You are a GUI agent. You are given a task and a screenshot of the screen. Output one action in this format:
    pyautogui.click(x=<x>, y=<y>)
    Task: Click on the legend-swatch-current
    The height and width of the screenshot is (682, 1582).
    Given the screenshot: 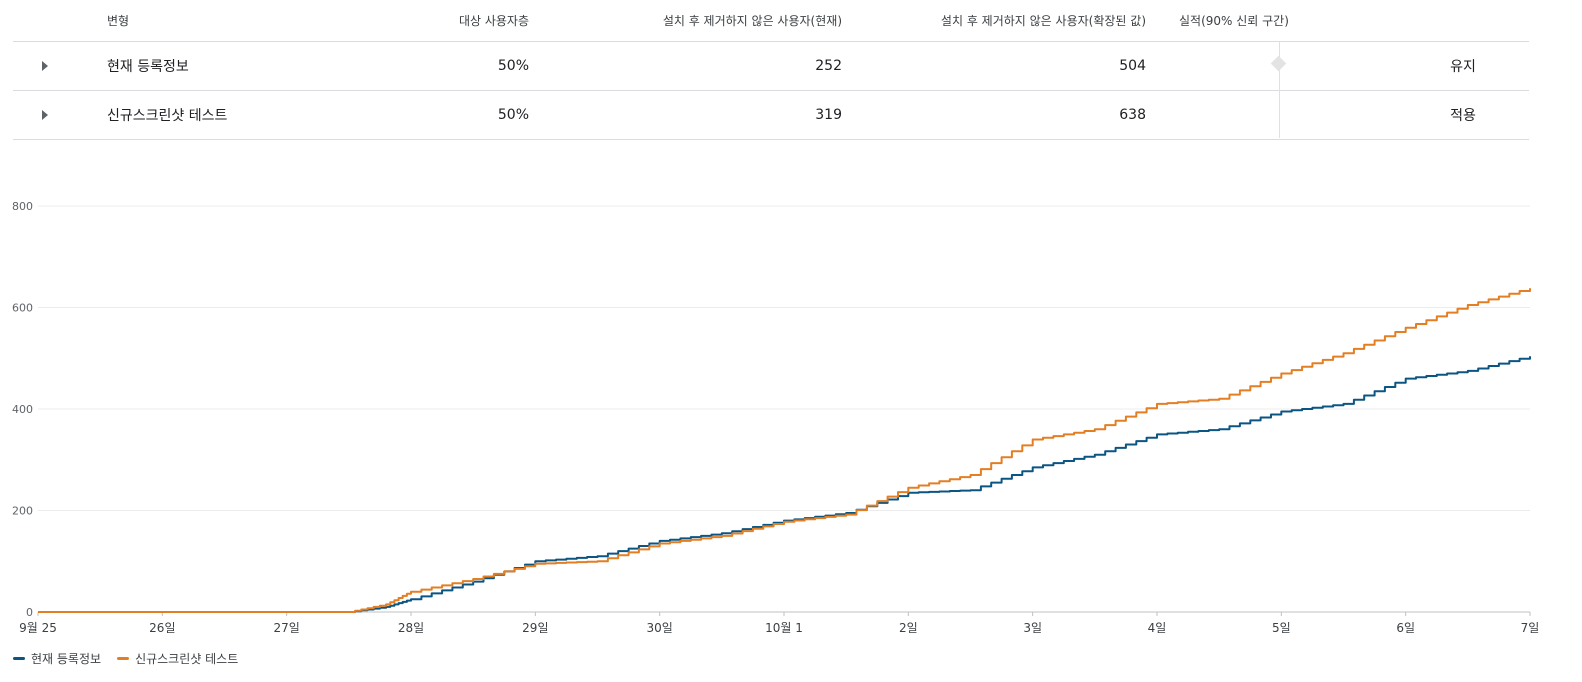 What is the action you would take?
    pyautogui.click(x=19, y=658)
    